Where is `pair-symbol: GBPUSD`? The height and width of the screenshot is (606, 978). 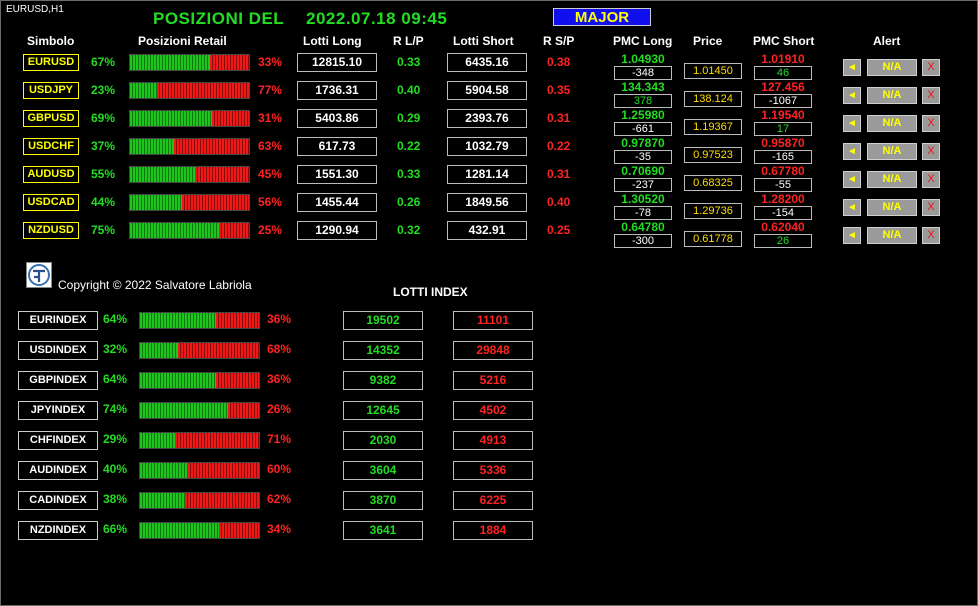
pair-symbol: GBPUSD is located at coordinates (51, 118).